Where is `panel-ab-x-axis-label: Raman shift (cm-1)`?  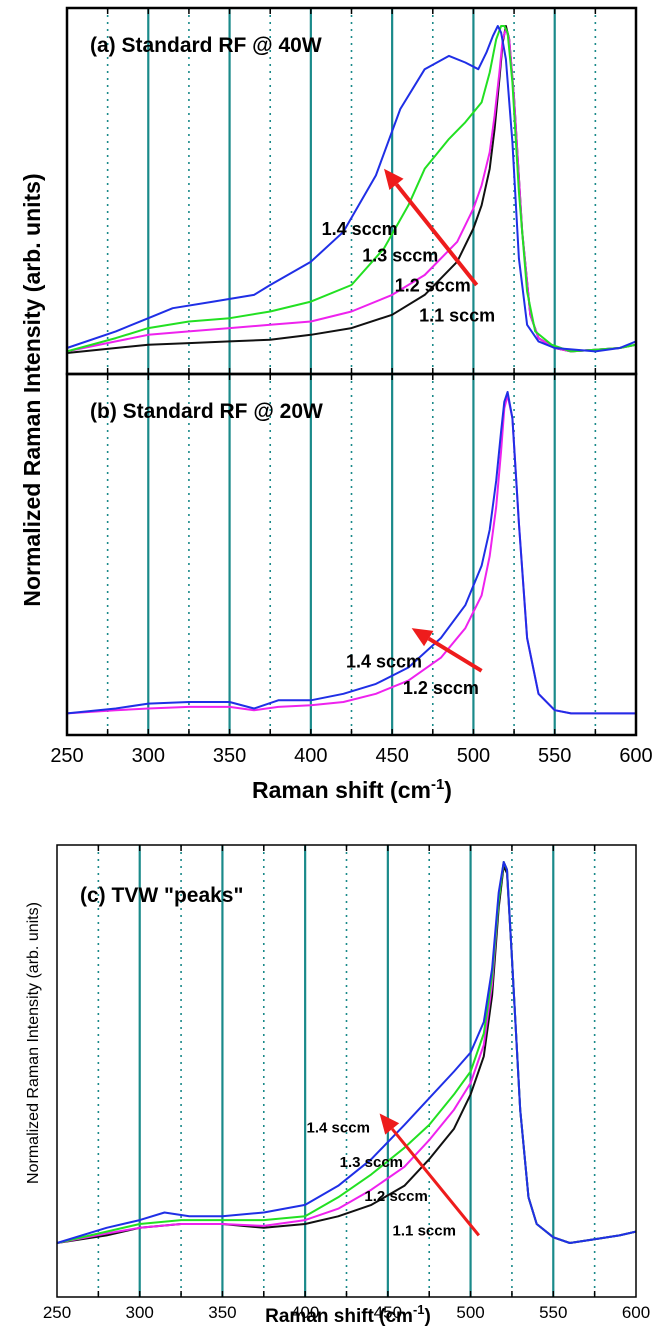 panel-ab-x-axis-label: Raman shift (cm-1) is located at coordinates (352, 789).